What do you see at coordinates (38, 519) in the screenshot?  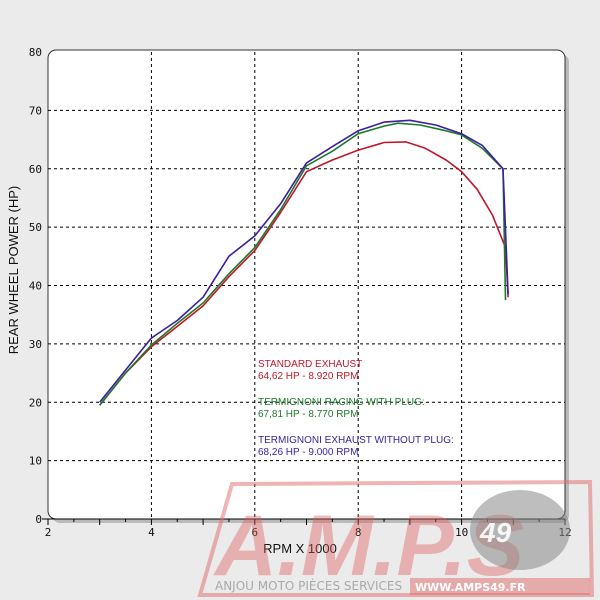 I see `y-tick-label: 0` at bounding box center [38, 519].